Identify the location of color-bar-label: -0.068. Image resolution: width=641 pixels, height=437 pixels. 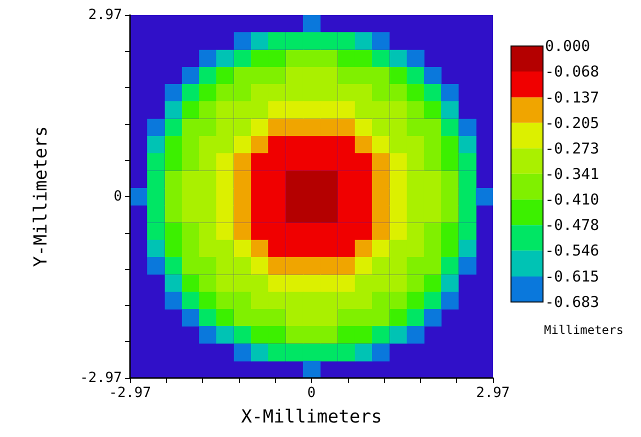
(572, 71).